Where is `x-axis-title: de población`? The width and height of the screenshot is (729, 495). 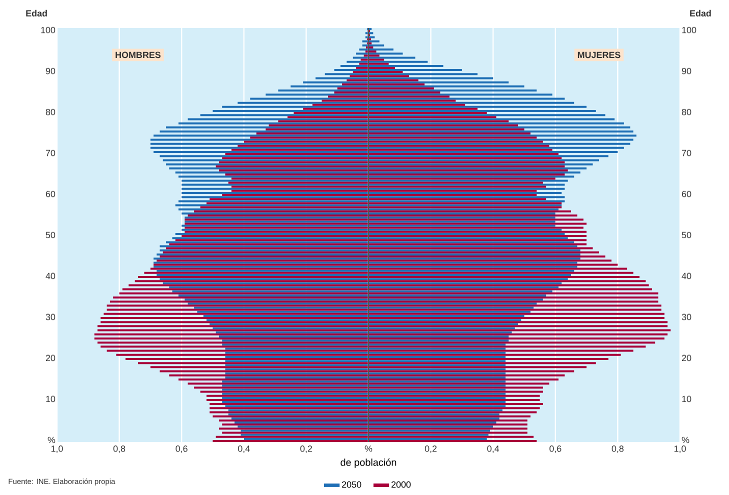
x-axis-title: de población is located at coordinates (368, 463).